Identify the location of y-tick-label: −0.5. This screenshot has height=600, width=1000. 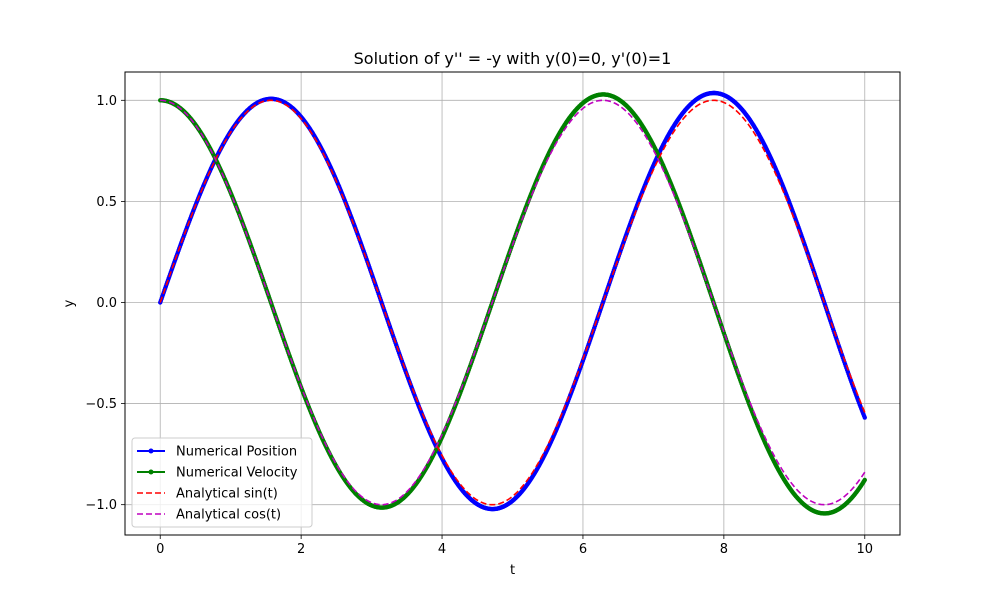
(101, 404).